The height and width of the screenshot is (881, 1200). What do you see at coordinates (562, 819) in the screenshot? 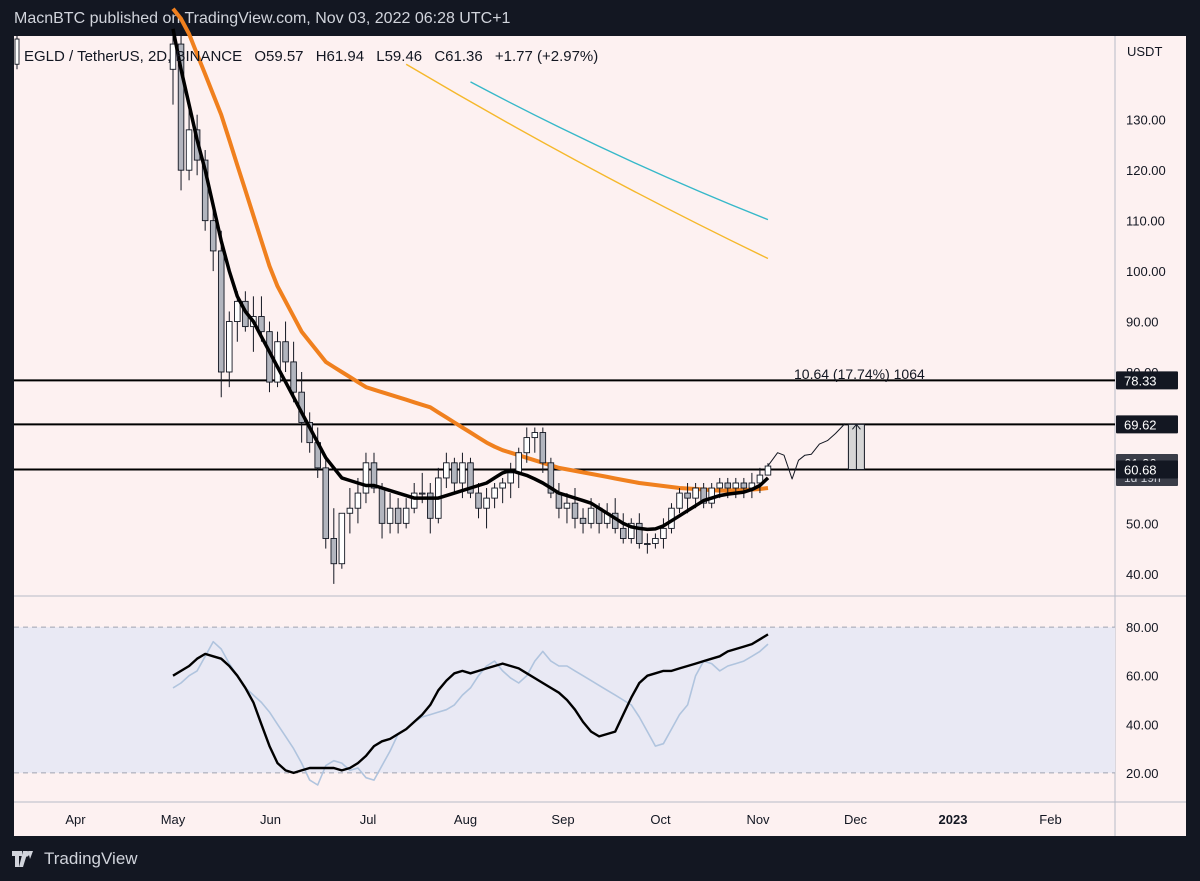
I see `time-tick-label: Sep` at bounding box center [562, 819].